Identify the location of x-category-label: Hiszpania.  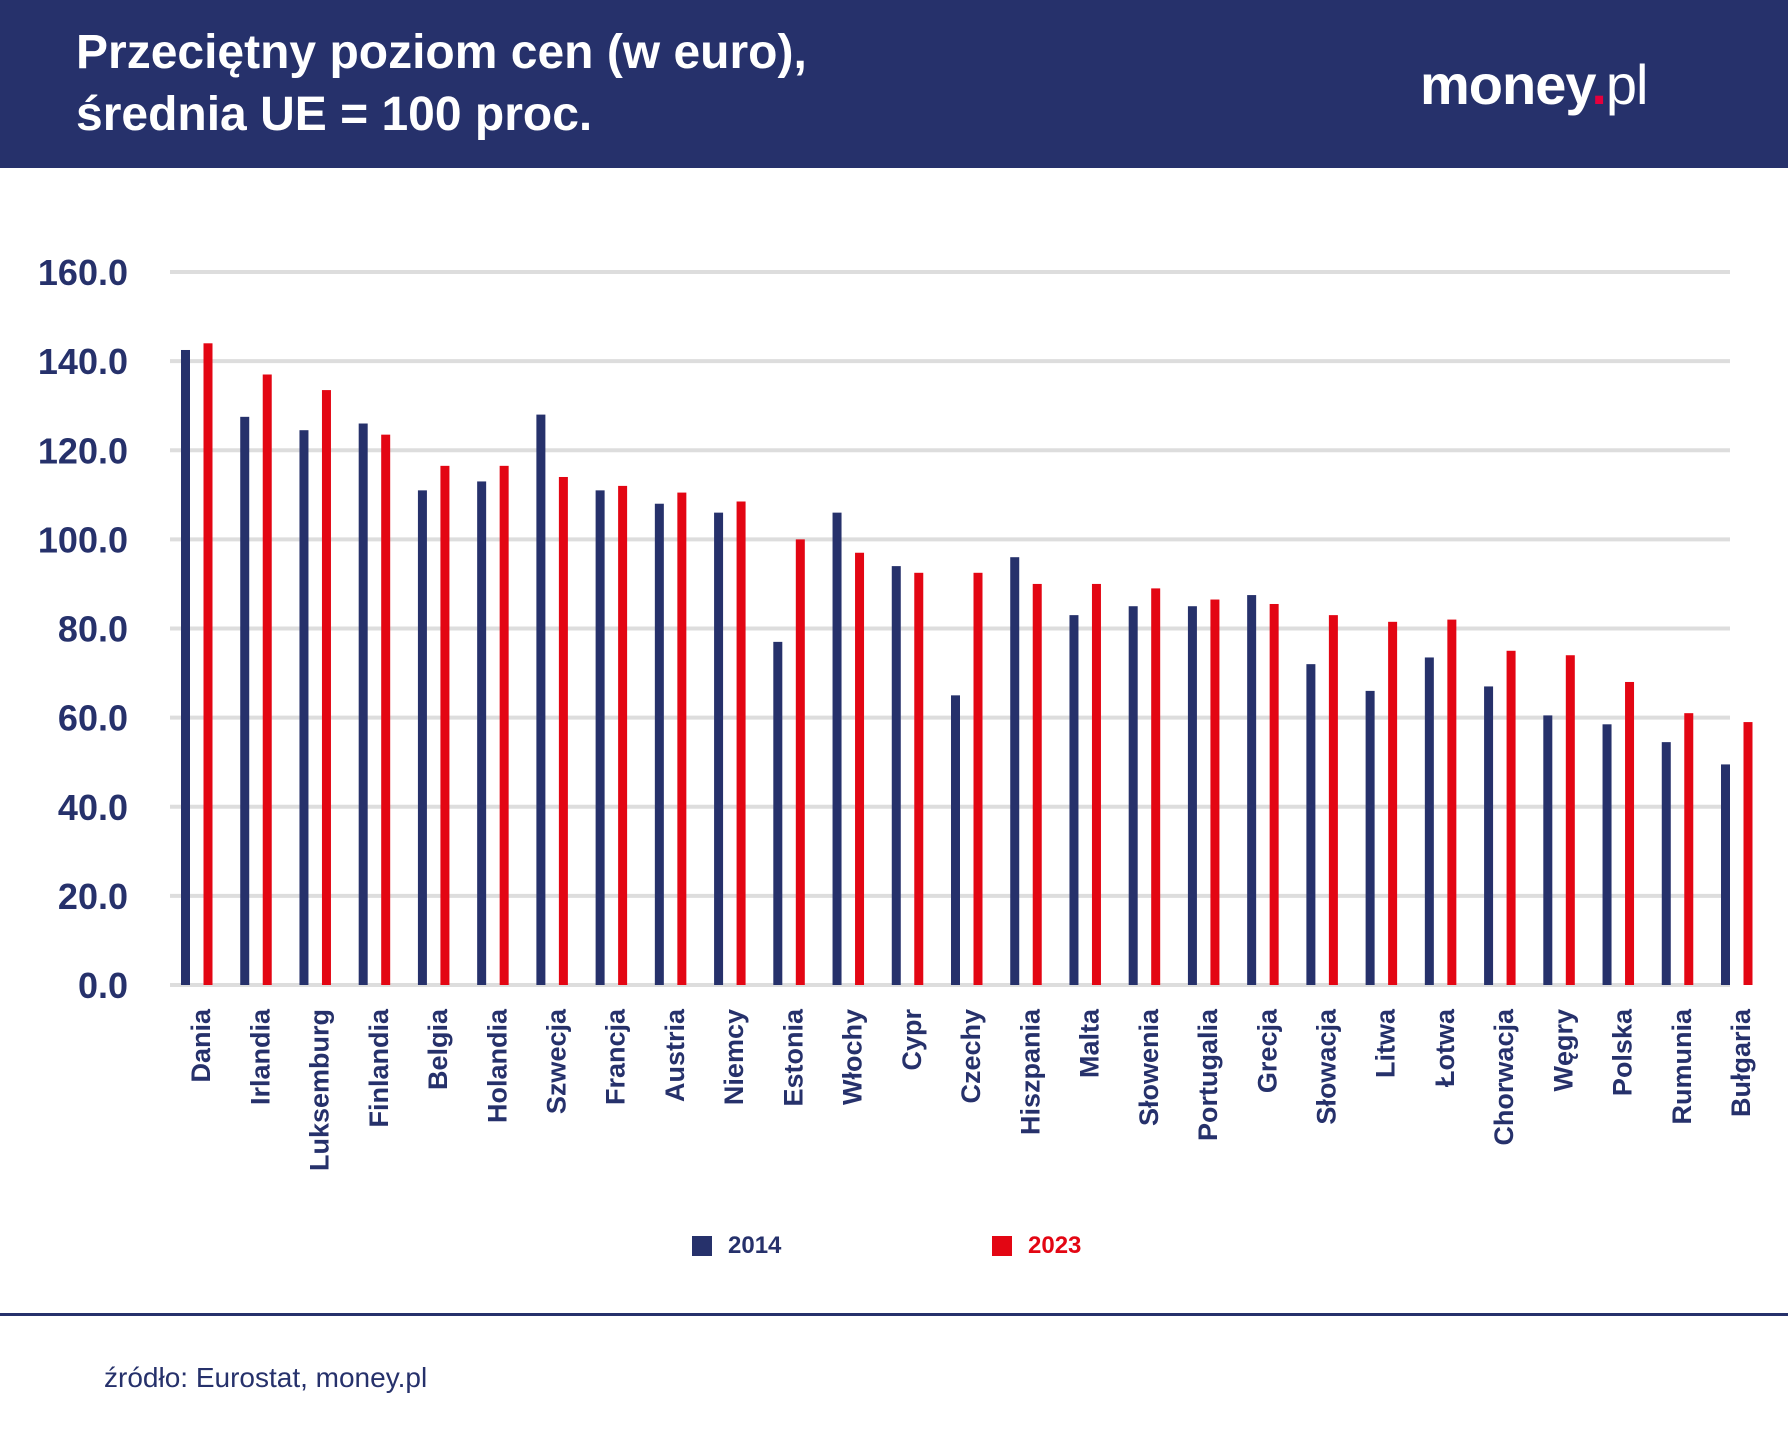
(1030, 1071).